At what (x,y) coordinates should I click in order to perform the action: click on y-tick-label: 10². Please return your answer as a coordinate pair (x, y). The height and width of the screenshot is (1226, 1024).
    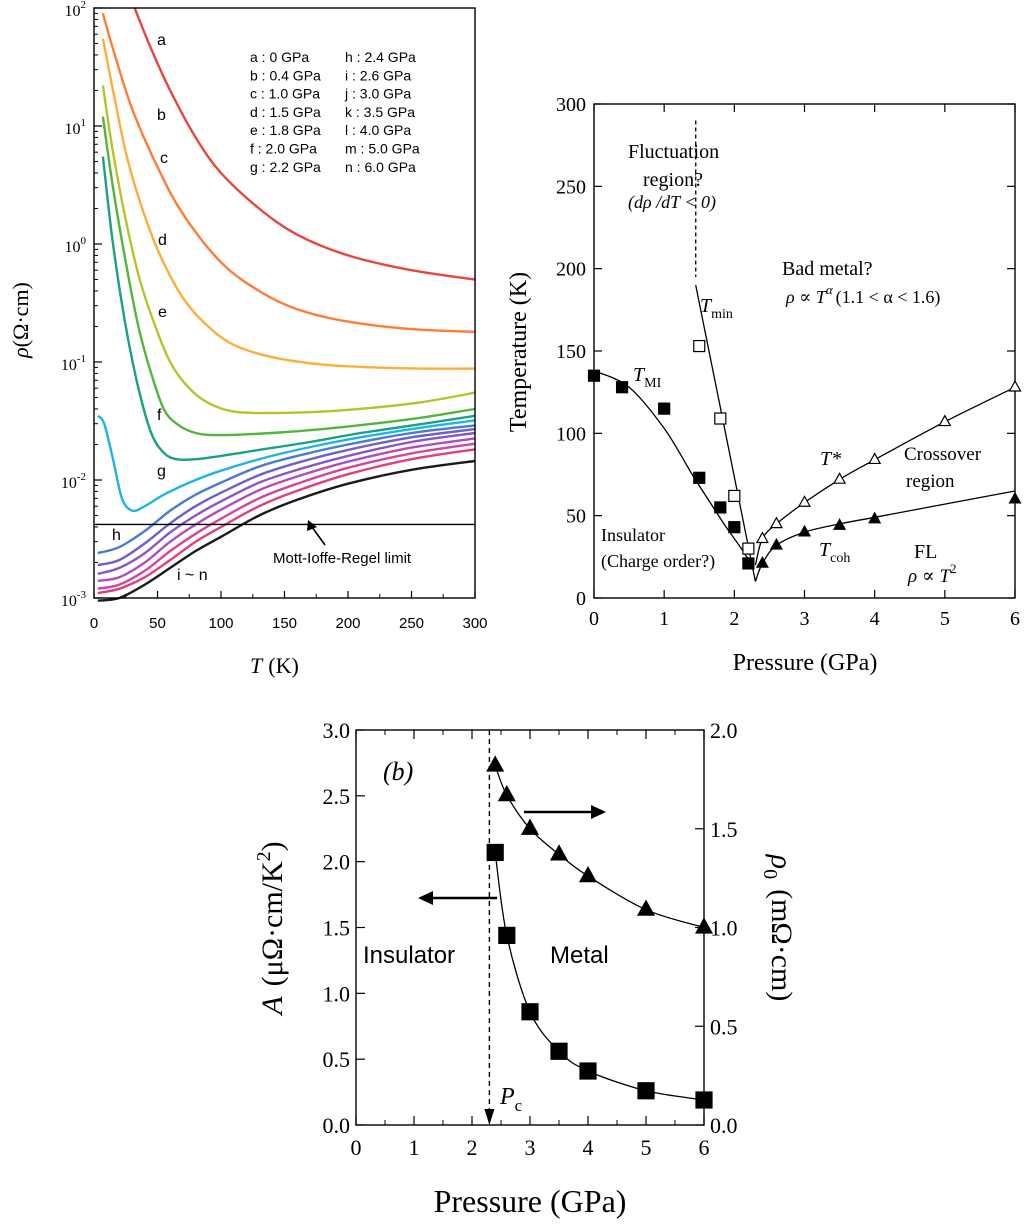
    Looking at the image, I should click on (76, 10).